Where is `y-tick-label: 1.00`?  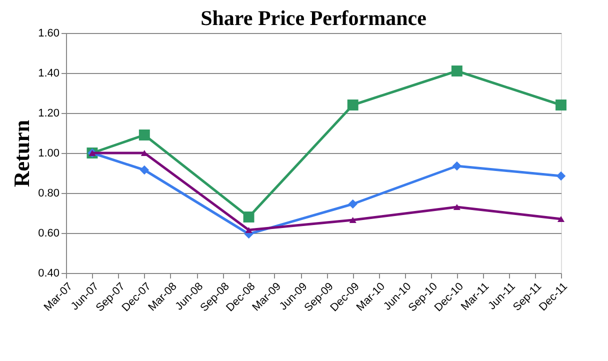 y-tick-label: 1.00 is located at coordinates (49, 154).